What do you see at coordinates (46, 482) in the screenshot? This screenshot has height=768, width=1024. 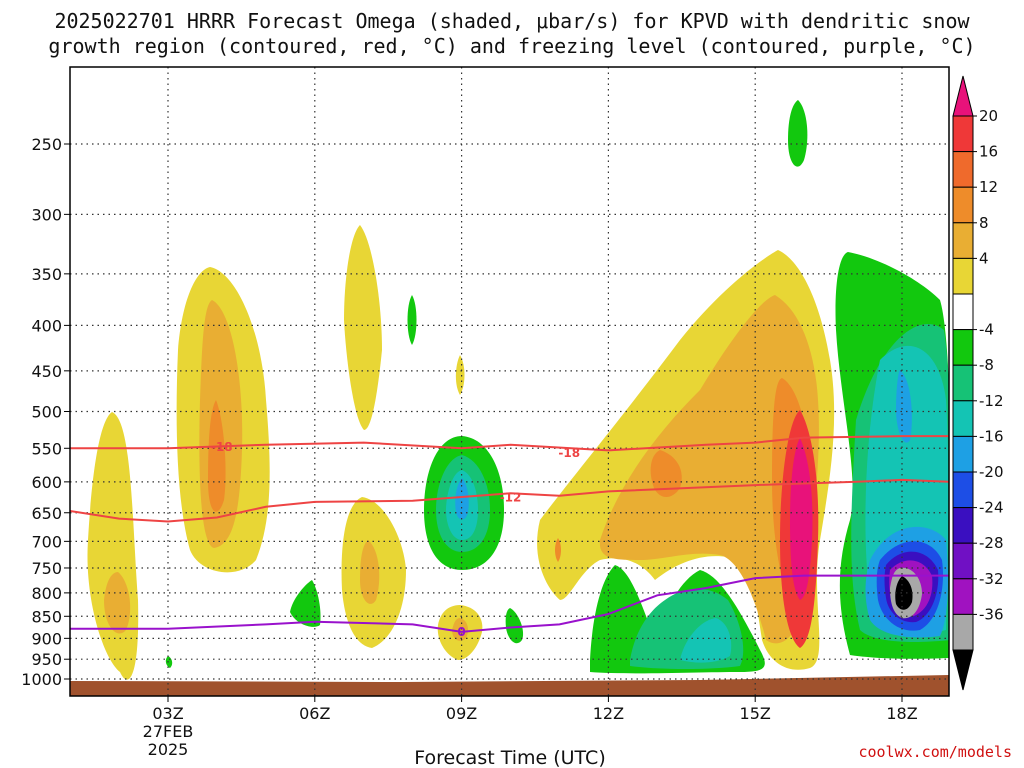 I see `y-tick-label: 600` at bounding box center [46, 482].